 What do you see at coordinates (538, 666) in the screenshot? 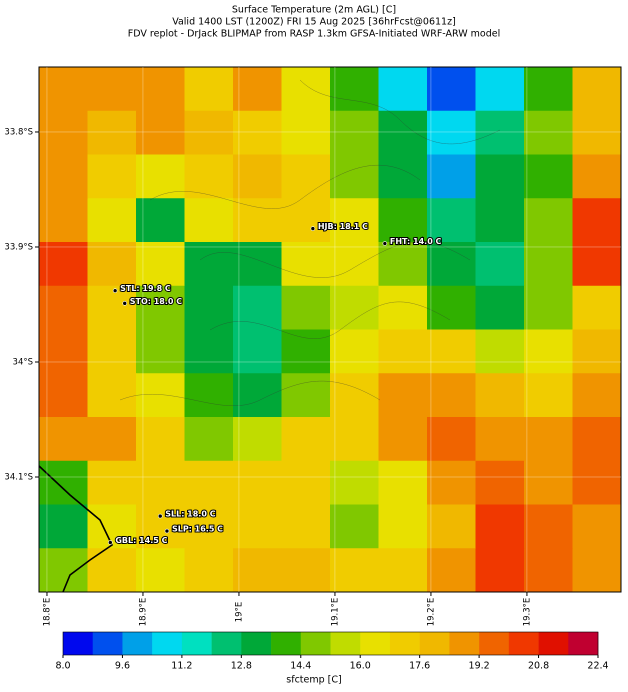
I see `colorbar-tick-label: 20.8` at bounding box center [538, 666].